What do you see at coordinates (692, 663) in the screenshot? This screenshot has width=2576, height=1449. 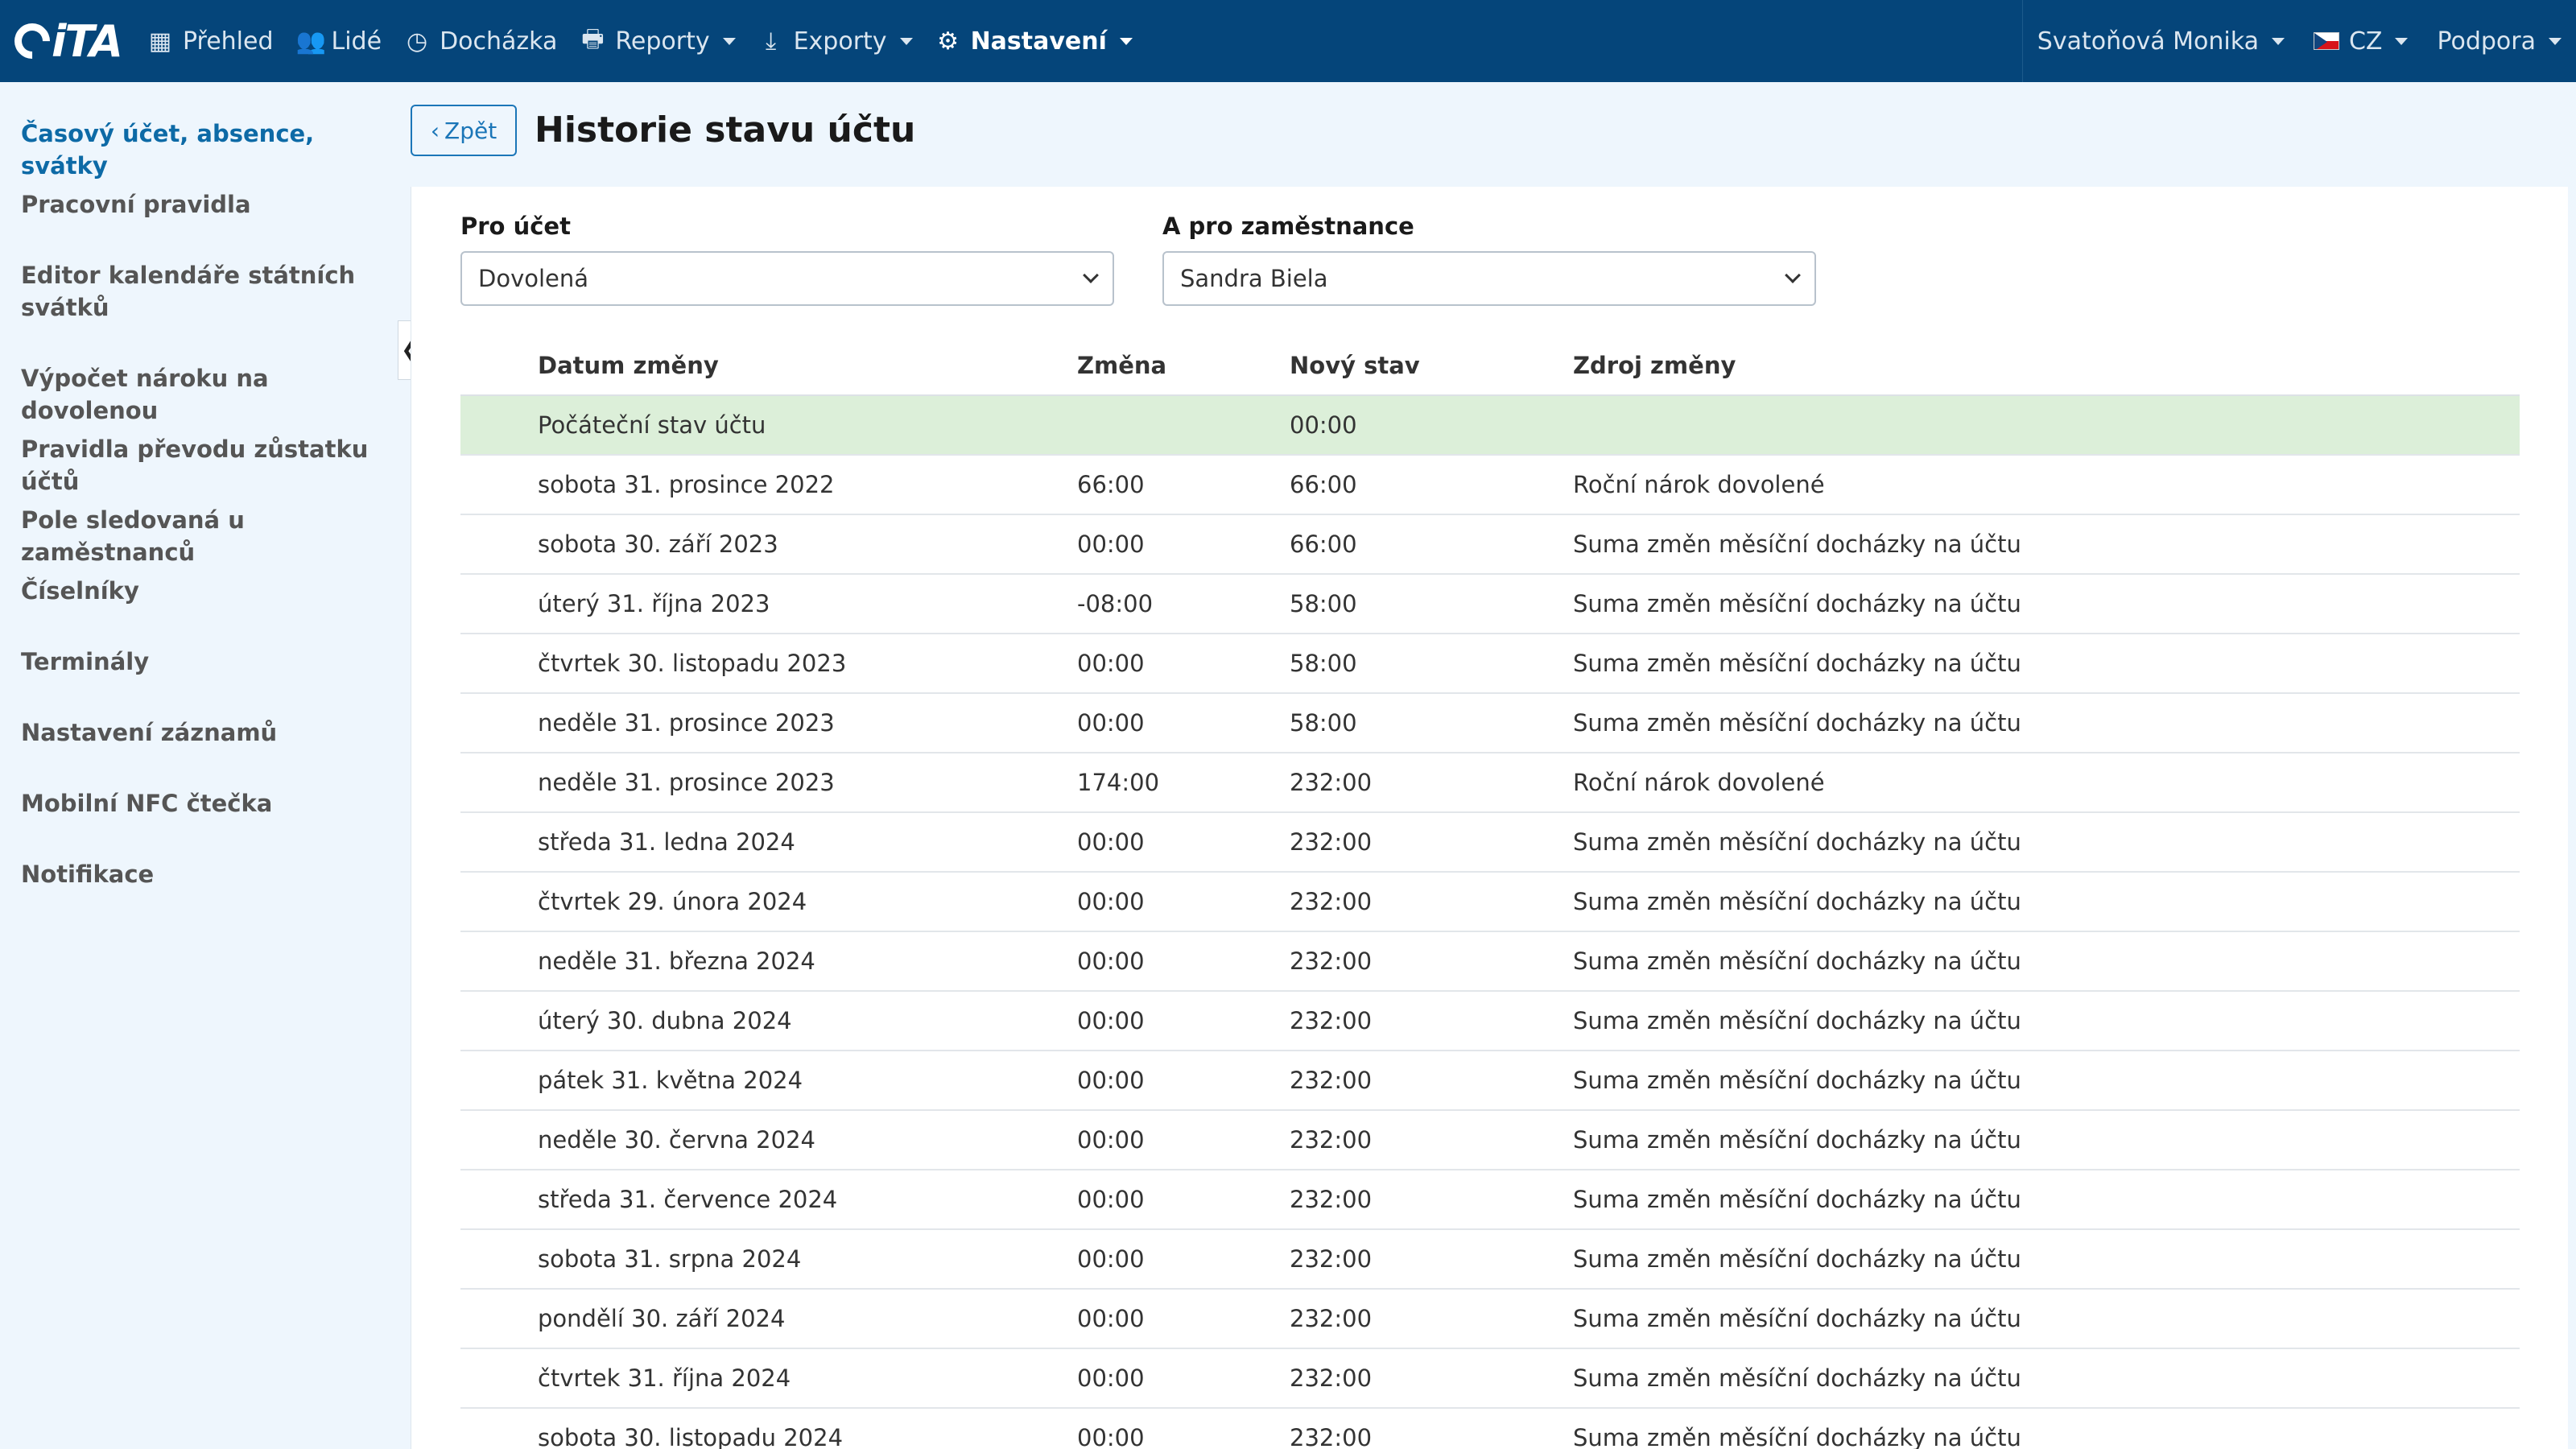 I see `cell-date: čtvrtek 30. listopadu 2023` at bounding box center [692, 663].